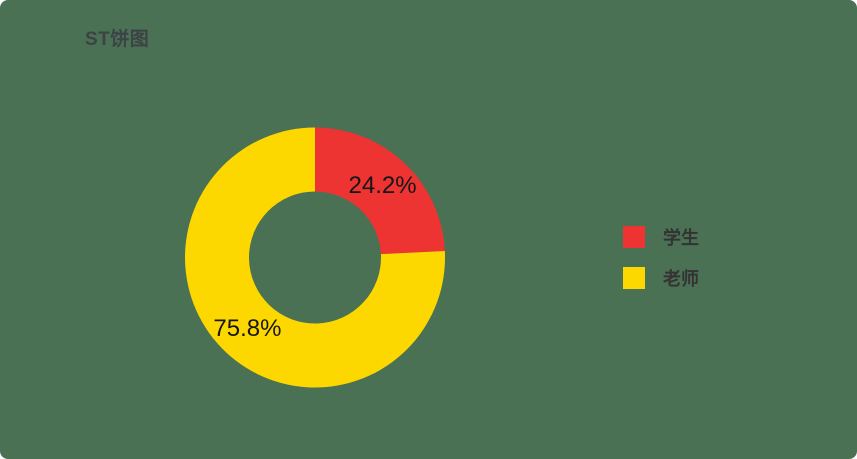  Describe the element at coordinates (661, 278) in the screenshot. I see `legend-item-teachers: 老师` at that location.